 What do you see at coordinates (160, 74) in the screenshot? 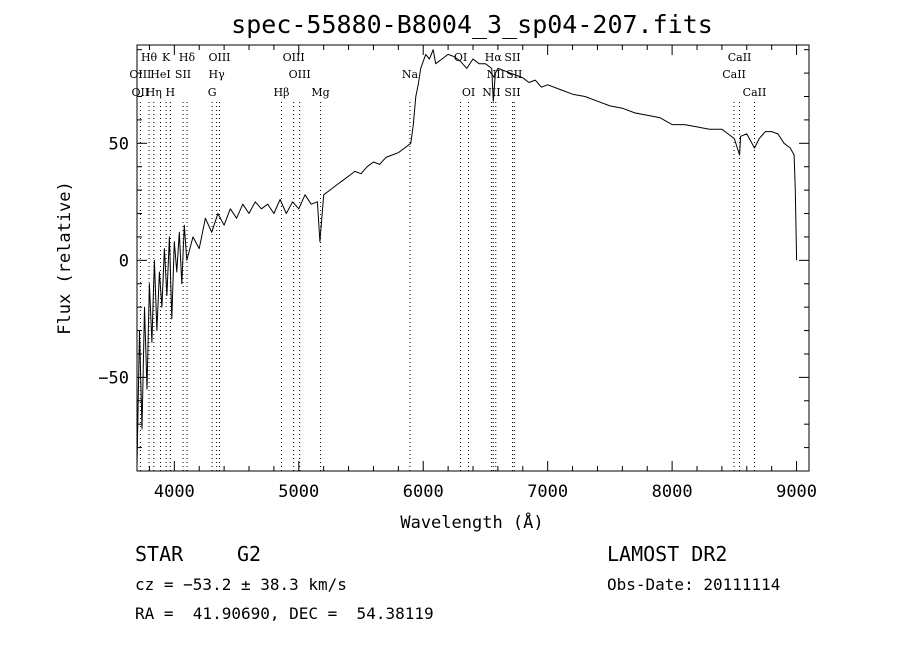
I see `spectral-line-label: HeI` at bounding box center [160, 74].